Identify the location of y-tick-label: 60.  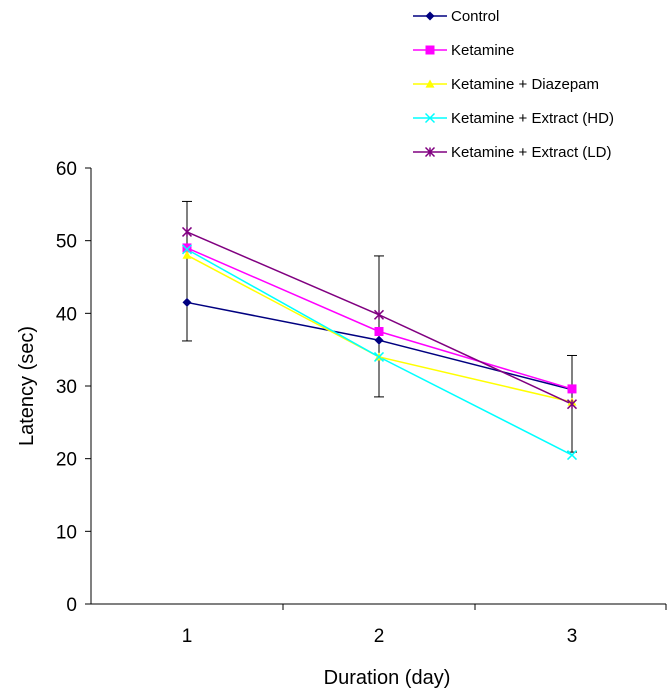
(66, 169).